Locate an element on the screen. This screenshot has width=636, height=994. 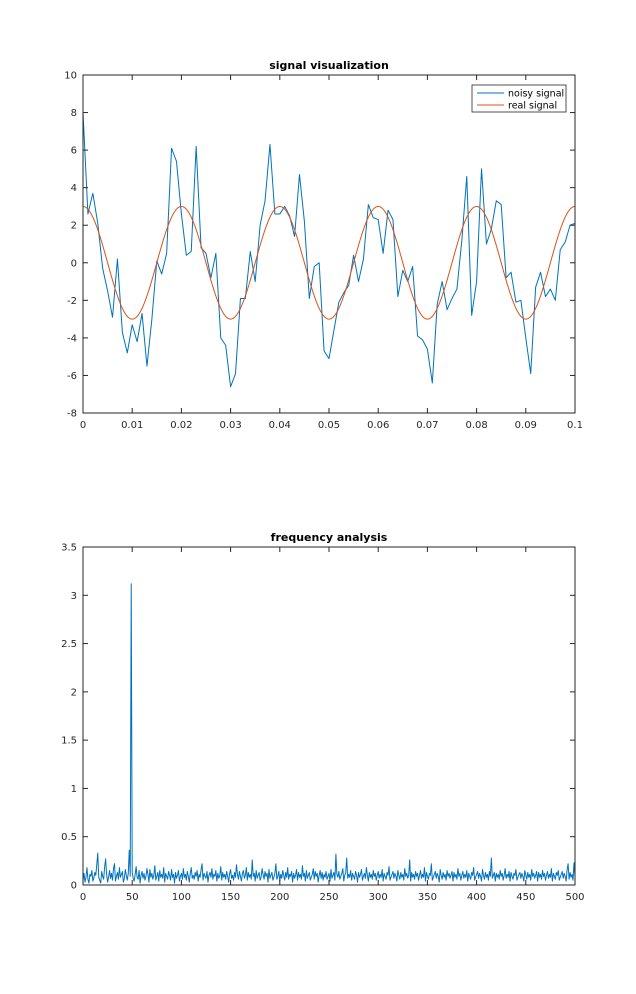
frequency-x-tick-label: 500 is located at coordinates (574, 897).